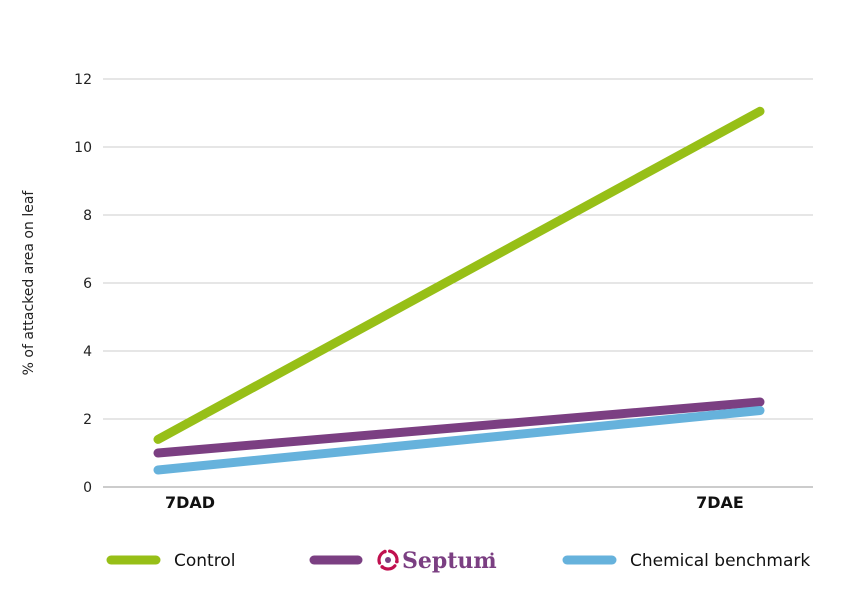 This screenshot has height=595, width=842. I want to click on series-line-chemical-benchmark, so click(459, 440).